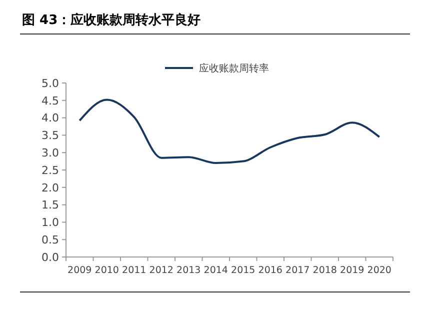 The height and width of the screenshot is (321, 423). I want to click on x-tick-label: 2009, so click(80, 270).